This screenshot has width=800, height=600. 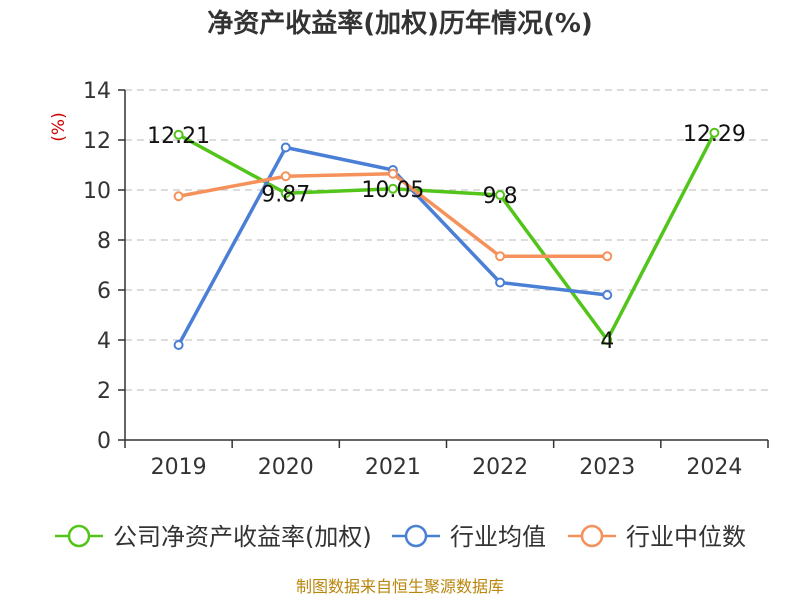 I want to click on y-tick-label: 14, so click(x=97, y=91).